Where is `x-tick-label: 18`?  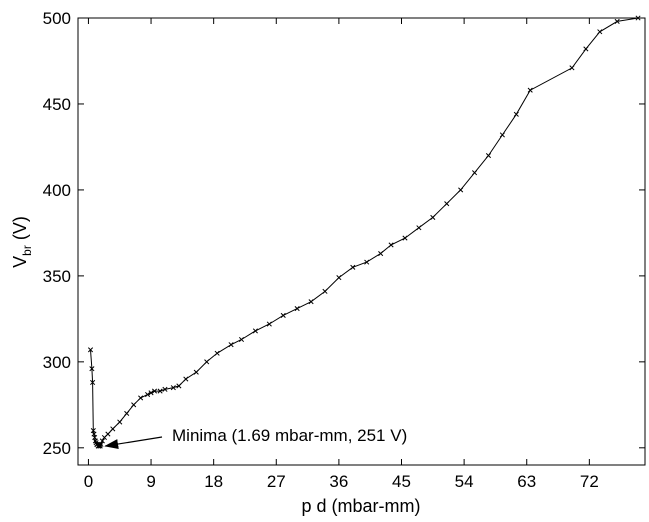 x-tick-label: 18 is located at coordinates (213, 481).